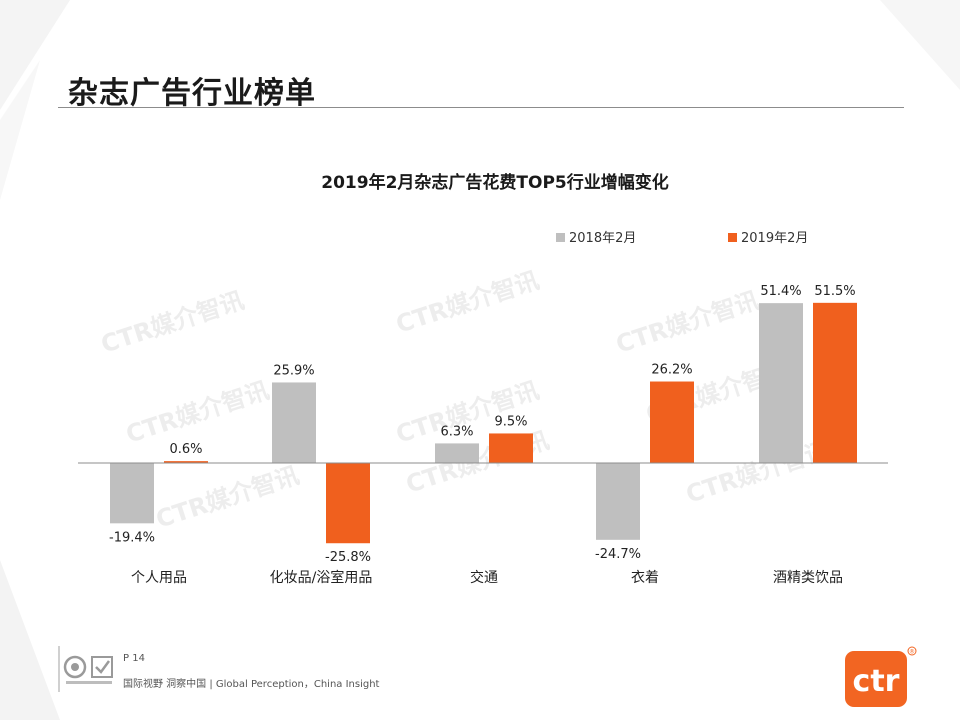 Image resolution: width=960 pixels, height=720 pixels. Describe the element at coordinates (484, 577) in the screenshot. I see `category-label-3: 交通` at that location.